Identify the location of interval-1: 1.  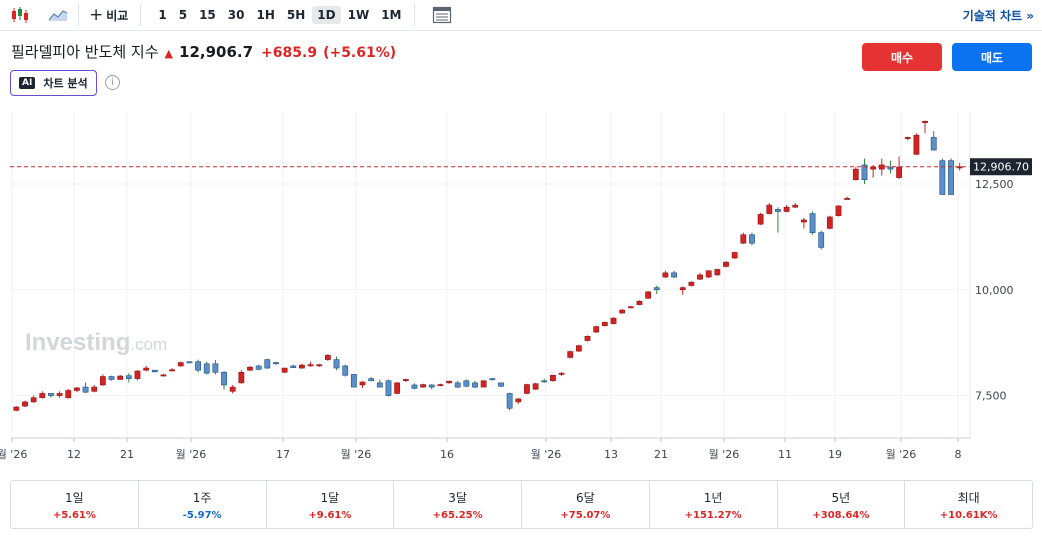
(162, 15).